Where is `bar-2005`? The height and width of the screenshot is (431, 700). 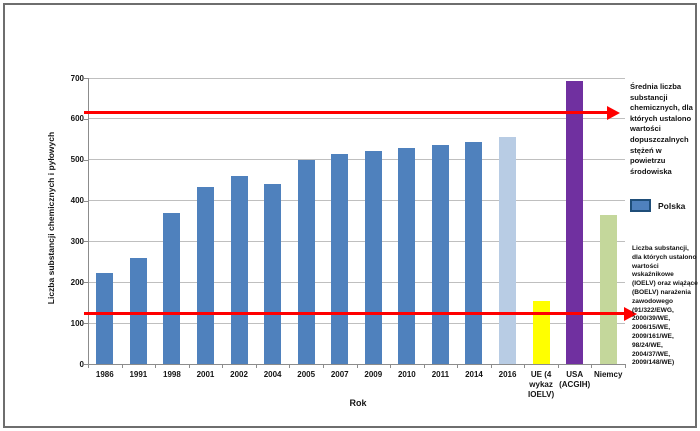
bar-2005 is located at coordinates (306, 261).